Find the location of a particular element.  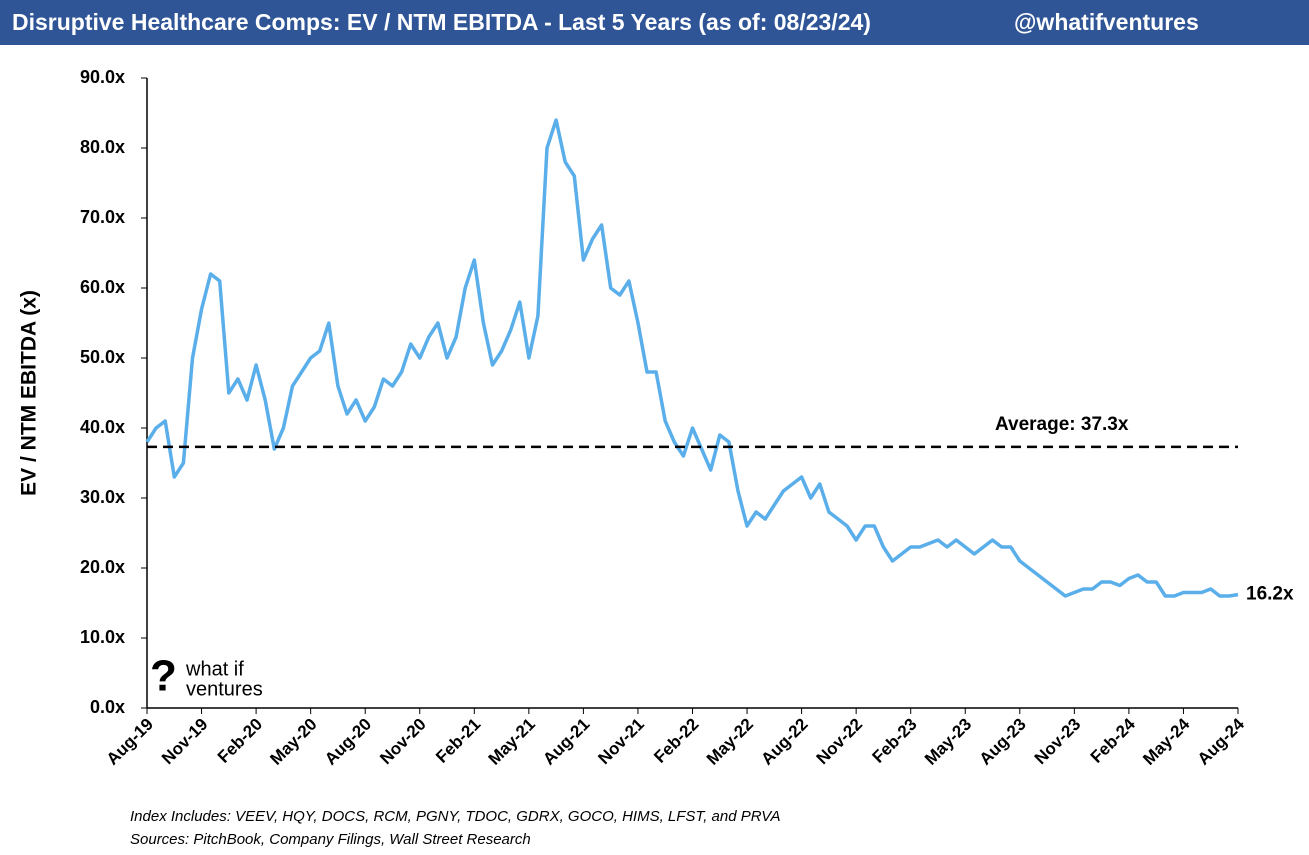

x-tick-label: Nov-20 is located at coordinates (403, 742).